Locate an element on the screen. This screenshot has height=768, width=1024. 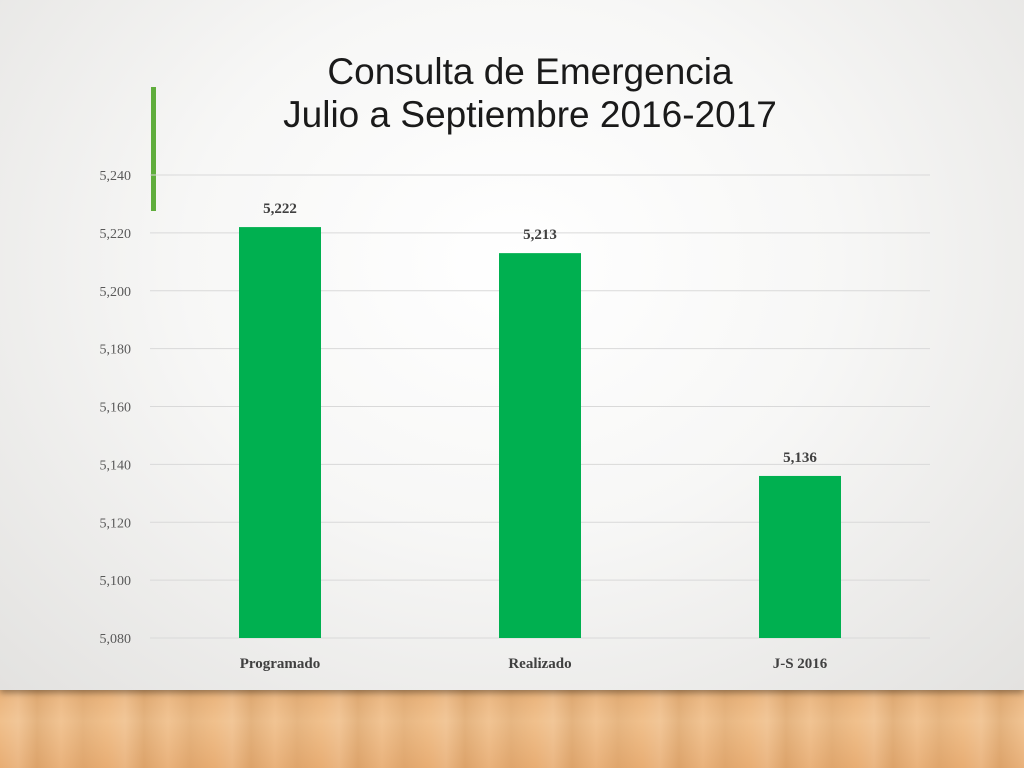
category-label: J-S 2016 is located at coordinates (800, 664).